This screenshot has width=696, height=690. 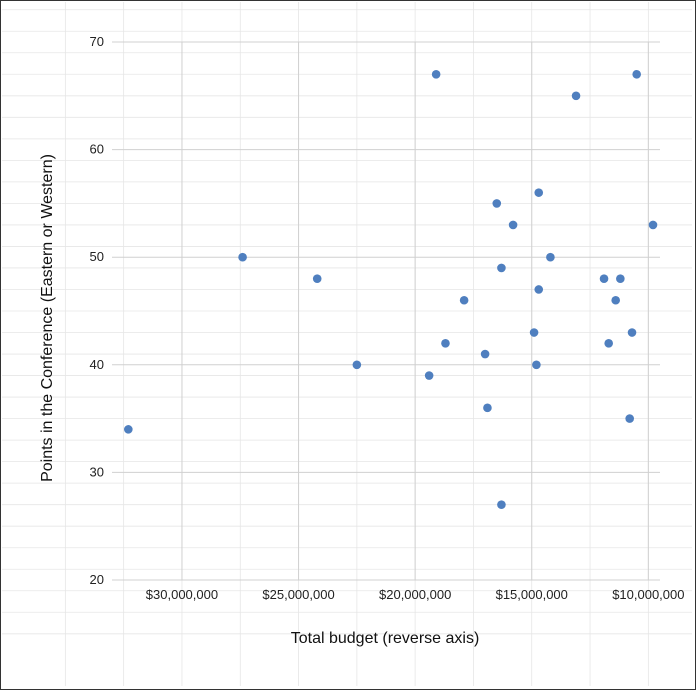 I want to click on y-tick-label: 70, so click(x=97, y=41).